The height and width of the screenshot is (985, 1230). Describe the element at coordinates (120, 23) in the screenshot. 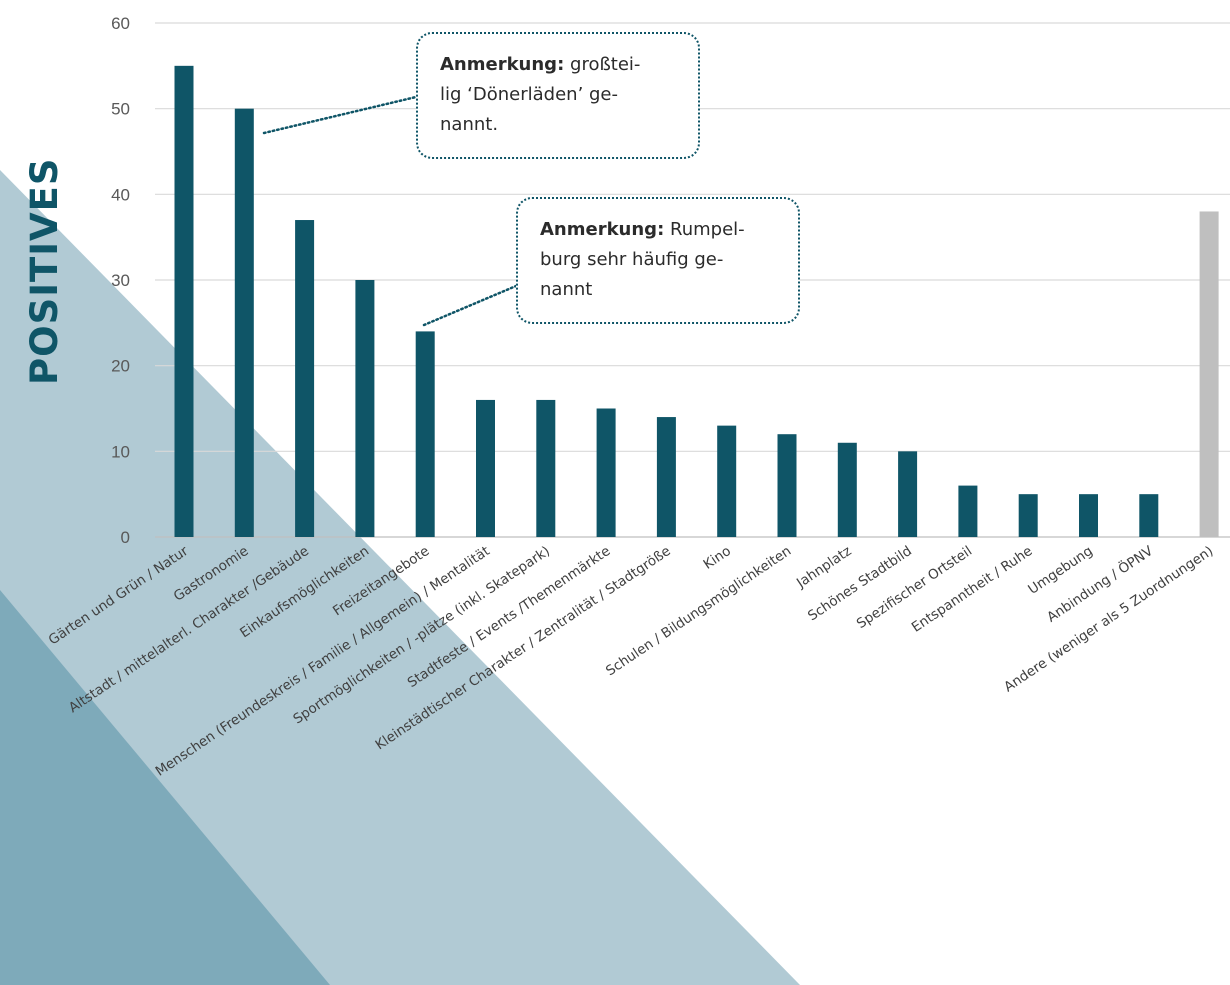

I see `y-tick-label: 60` at that location.